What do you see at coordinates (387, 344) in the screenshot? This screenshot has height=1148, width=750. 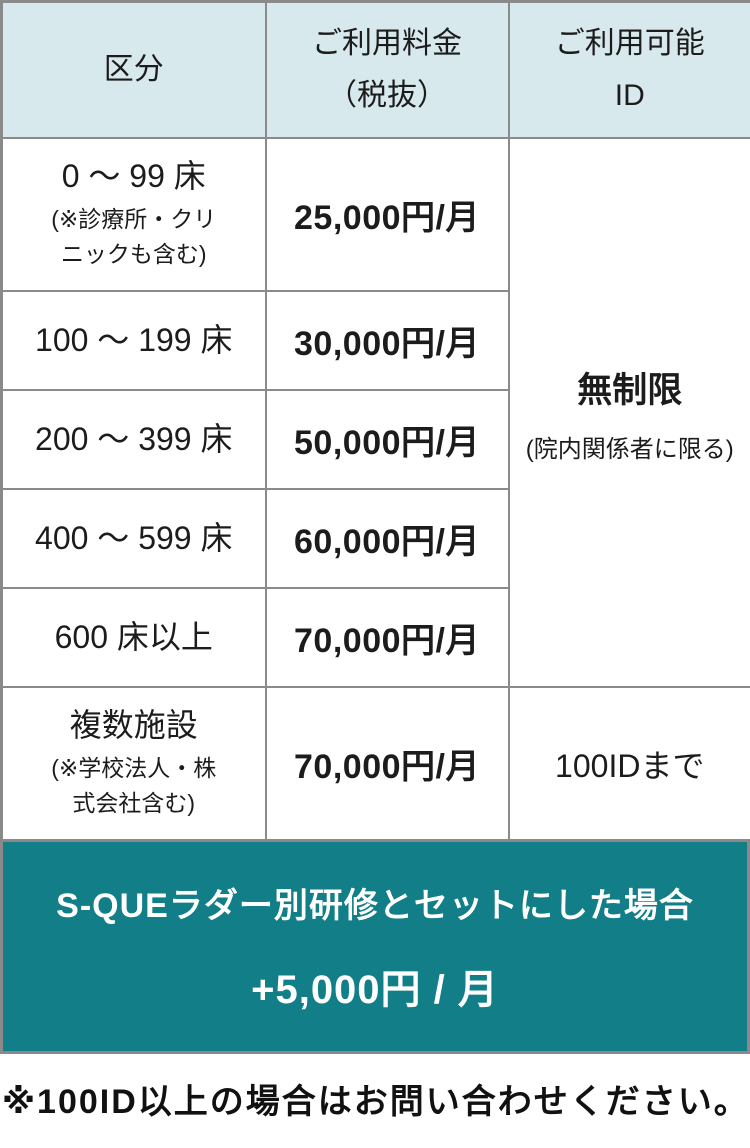 I see `price-value: 30,000円/月` at bounding box center [387, 344].